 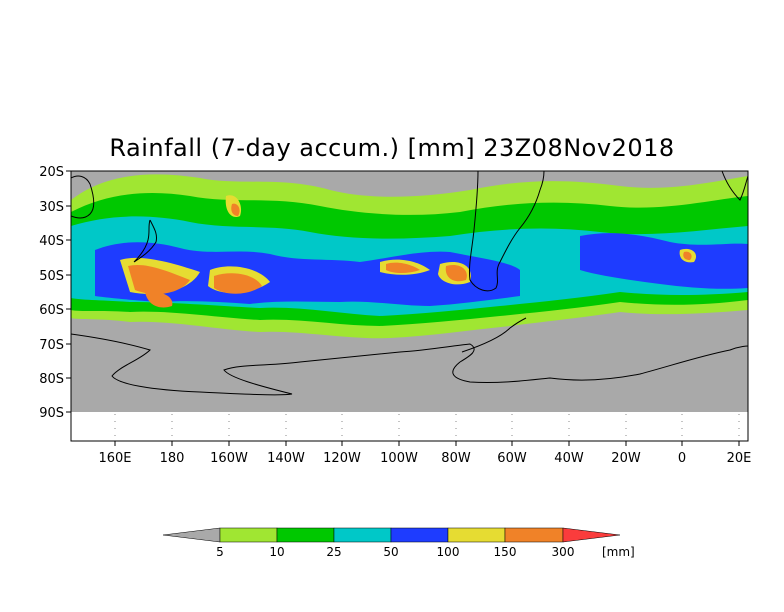 What do you see at coordinates (114, 458) in the screenshot?
I see `lon-label-160e: 160E` at bounding box center [114, 458].